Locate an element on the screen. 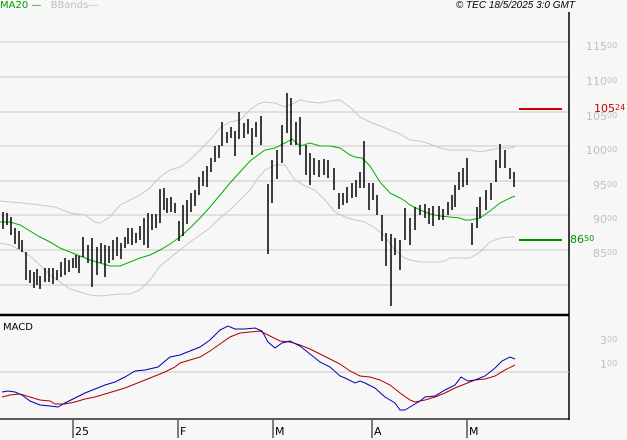 The image size is (627, 440). macd-y-label-100: 100 is located at coordinates (609, 364).